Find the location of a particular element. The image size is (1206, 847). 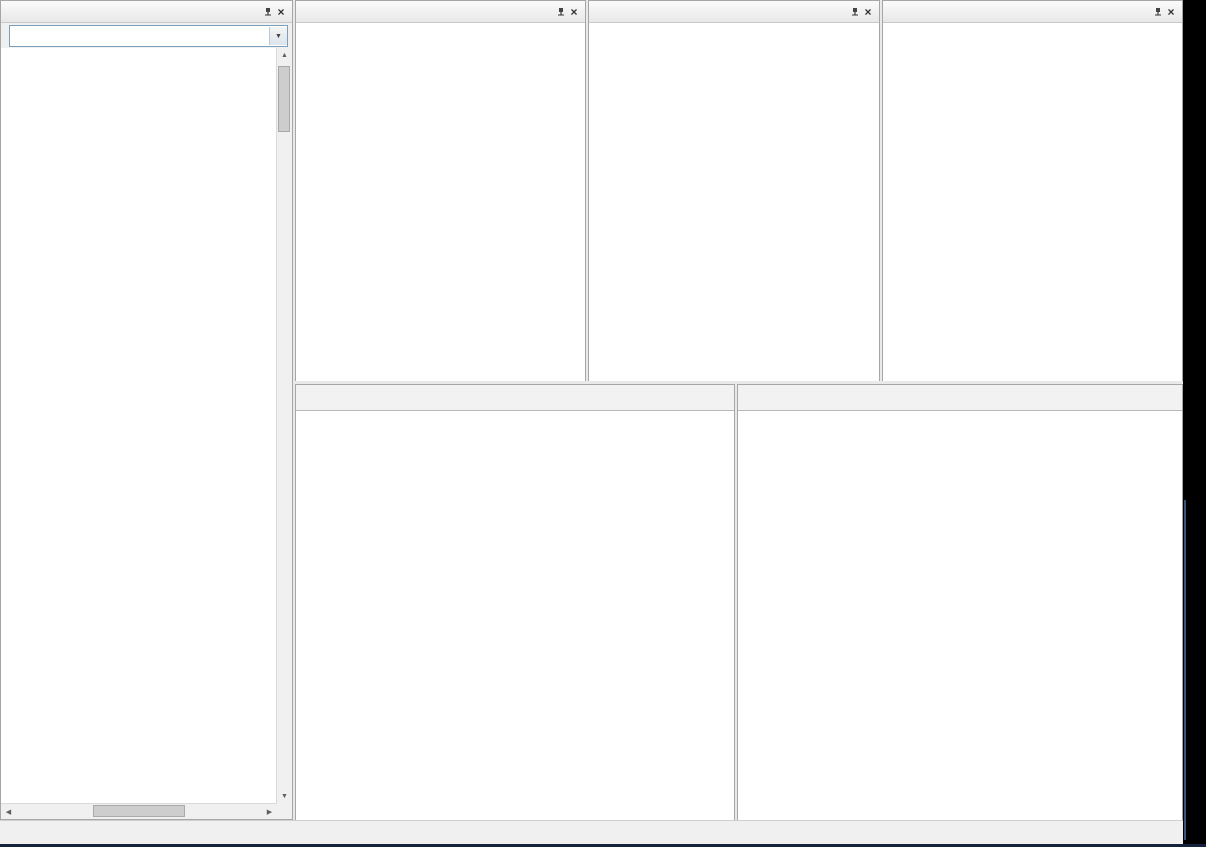

peak-areas-titlebar: × is located at coordinates (734, 12).